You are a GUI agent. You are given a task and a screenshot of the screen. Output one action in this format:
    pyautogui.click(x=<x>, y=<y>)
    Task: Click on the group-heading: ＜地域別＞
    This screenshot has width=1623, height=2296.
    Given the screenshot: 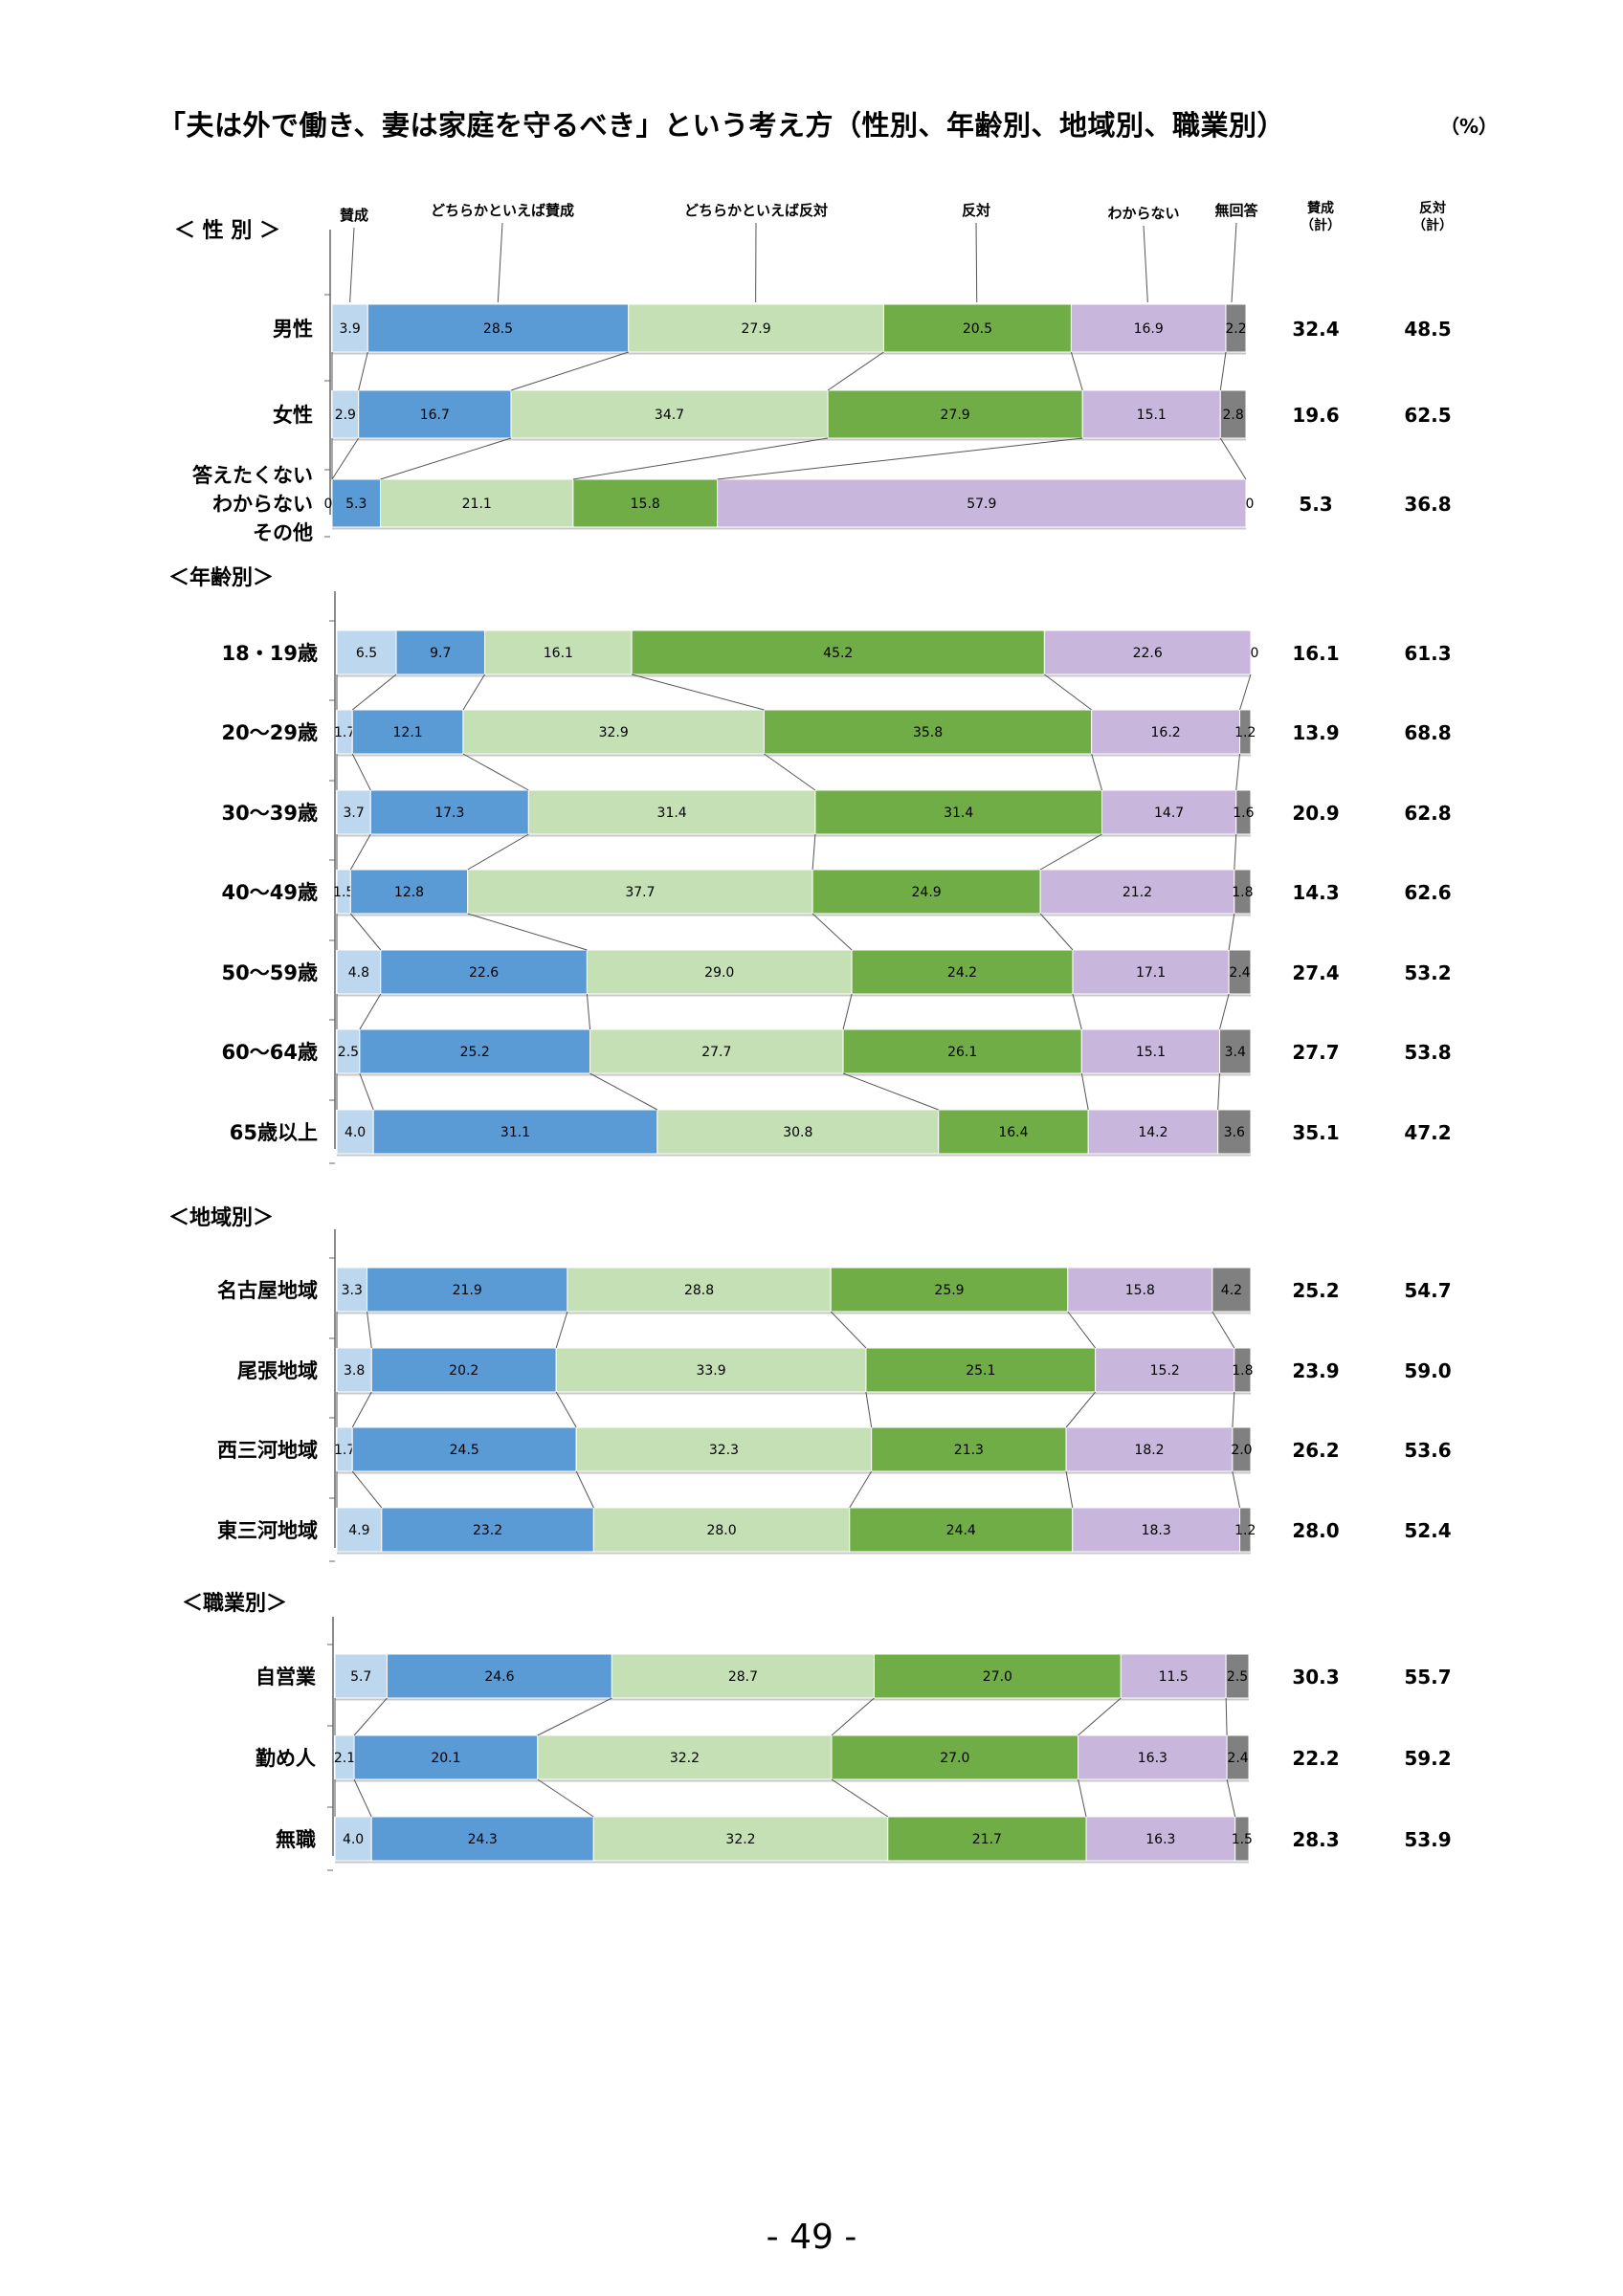 What is the action you would take?
    pyautogui.click(x=221, y=1218)
    